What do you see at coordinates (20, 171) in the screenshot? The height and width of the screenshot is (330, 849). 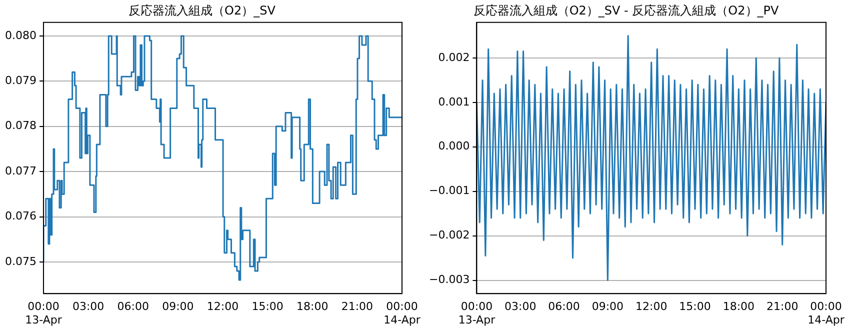 I see `y-tick-label: 0.077` at bounding box center [20, 171].